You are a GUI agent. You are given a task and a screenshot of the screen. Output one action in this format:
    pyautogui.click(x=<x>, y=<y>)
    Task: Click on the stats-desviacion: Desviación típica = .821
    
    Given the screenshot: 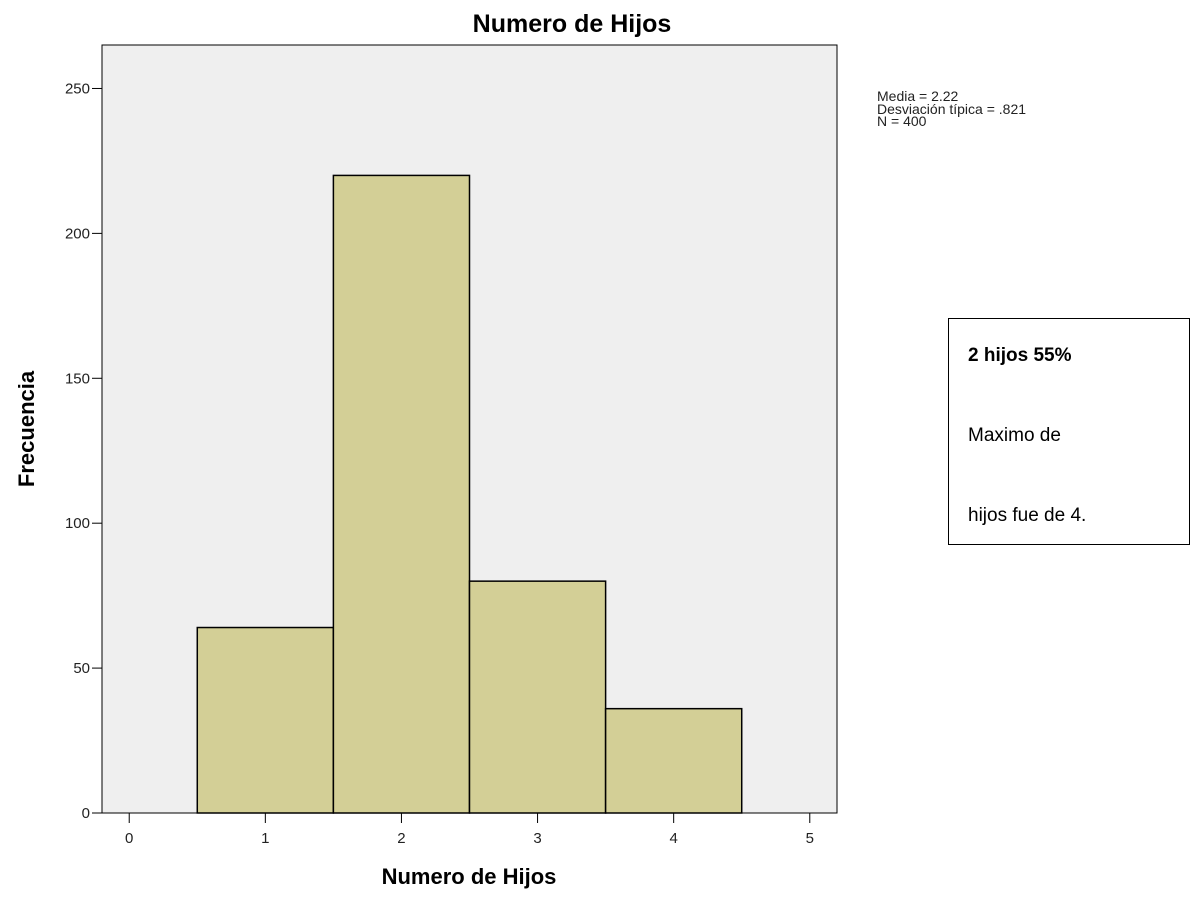 What is the action you would take?
    pyautogui.click(x=951, y=109)
    